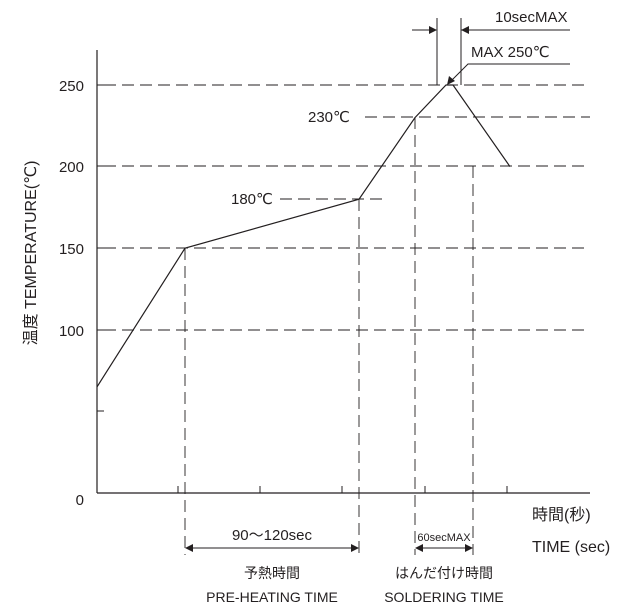 The width and height of the screenshot is (643, 609). I want to click on peak-temp-label: MAX 250℃, so click(510, 52).